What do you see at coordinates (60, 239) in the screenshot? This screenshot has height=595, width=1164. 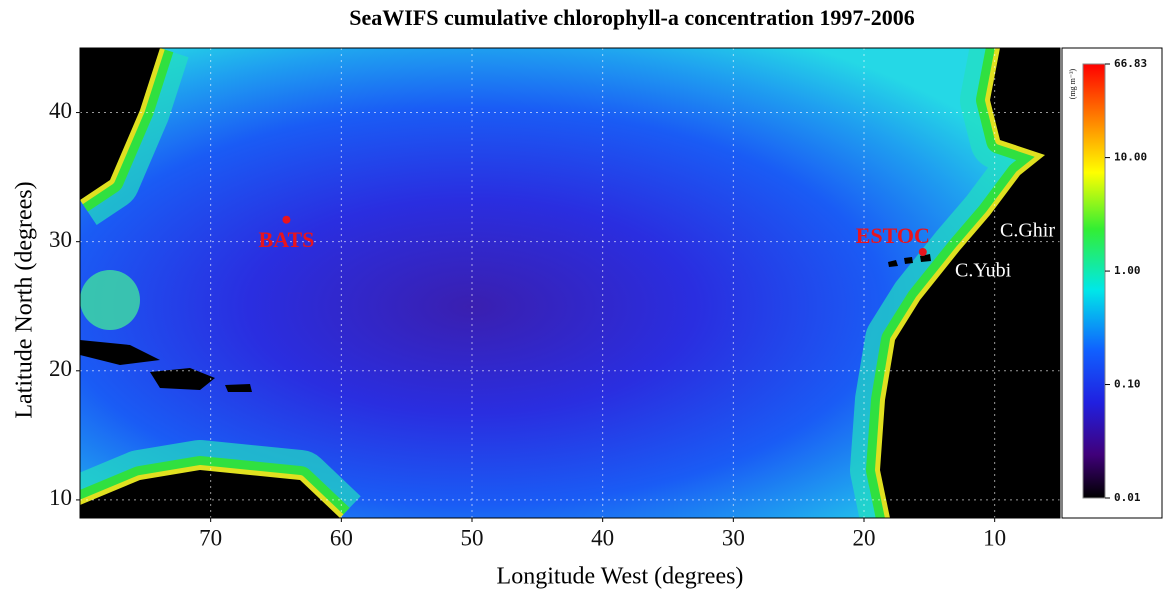 I see `y-tick-label: 30` at bounding box center [60, 239].